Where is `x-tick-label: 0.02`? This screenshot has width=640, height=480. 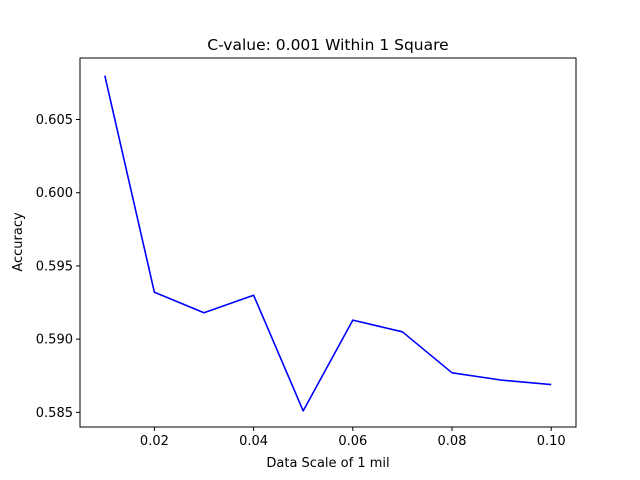 x-tick-label: 0.02 is located at coordinates (154, 441).